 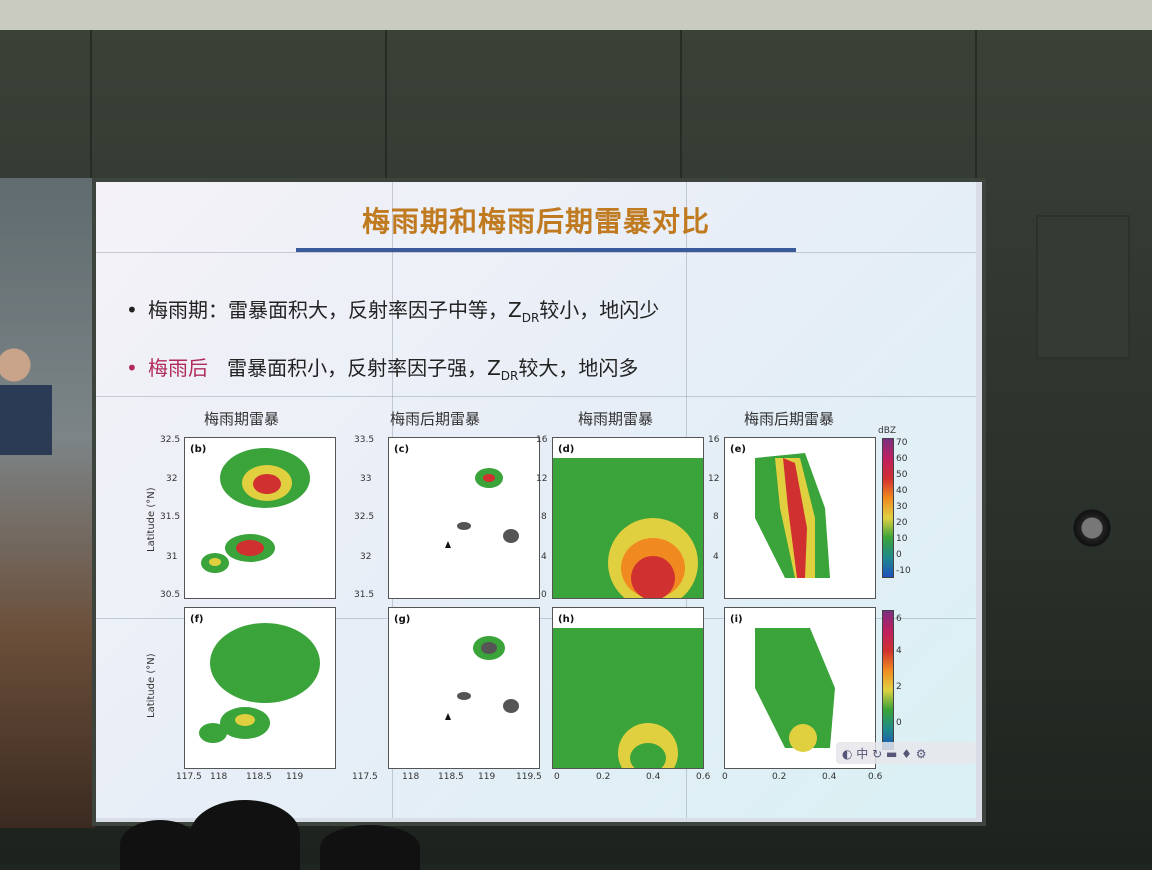 What do you see at coordinates (402, 619) in the screenshot?
I see `panel-label: (g)` at bounding box center [402, 619].